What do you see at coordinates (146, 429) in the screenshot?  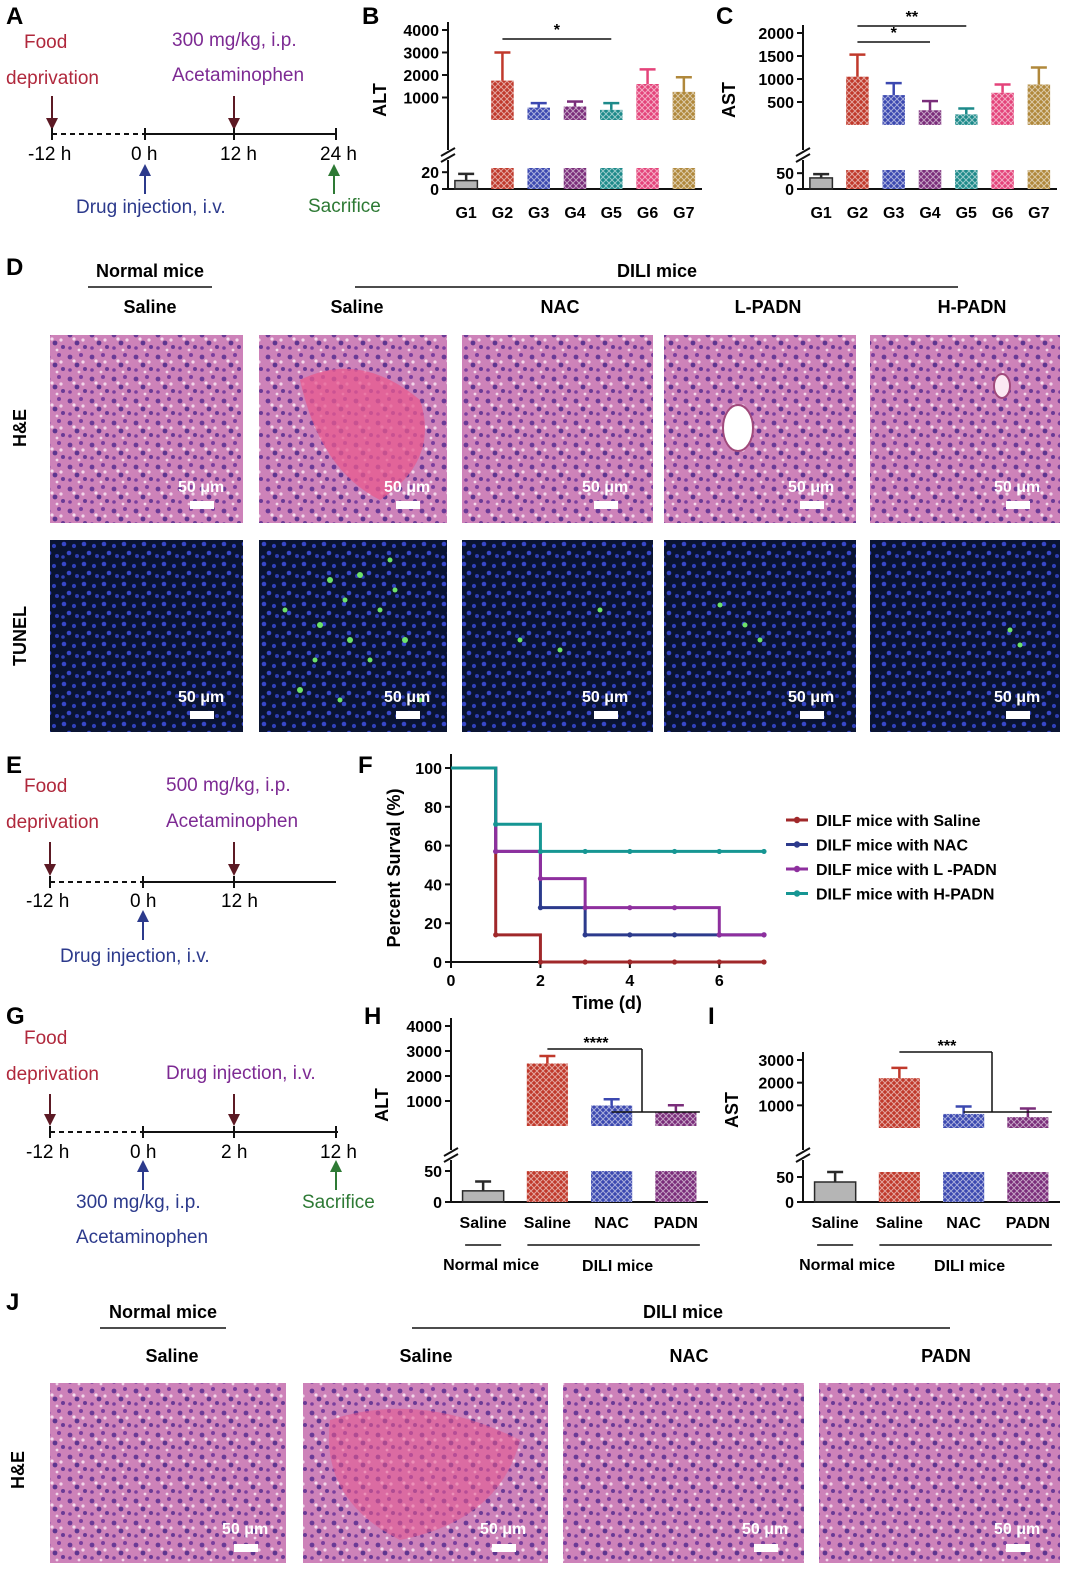 I see `he-image-normal-saline` at bounding box center [146, 429].